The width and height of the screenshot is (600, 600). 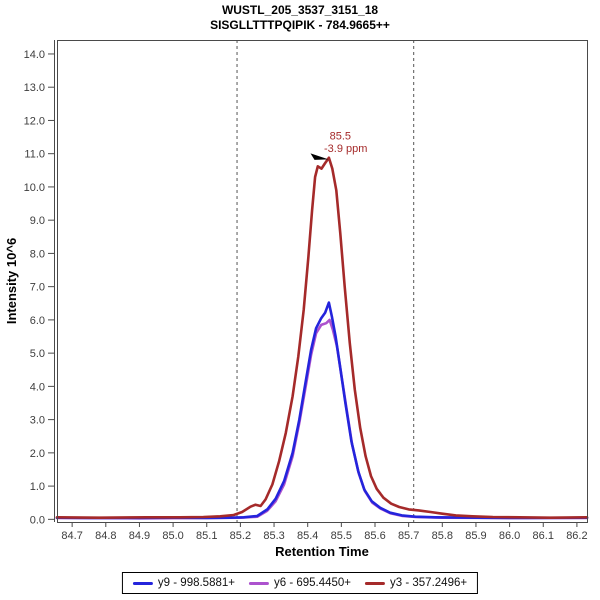 I want to click on x-tick-label: 84.9, so click(x=139, y=536).